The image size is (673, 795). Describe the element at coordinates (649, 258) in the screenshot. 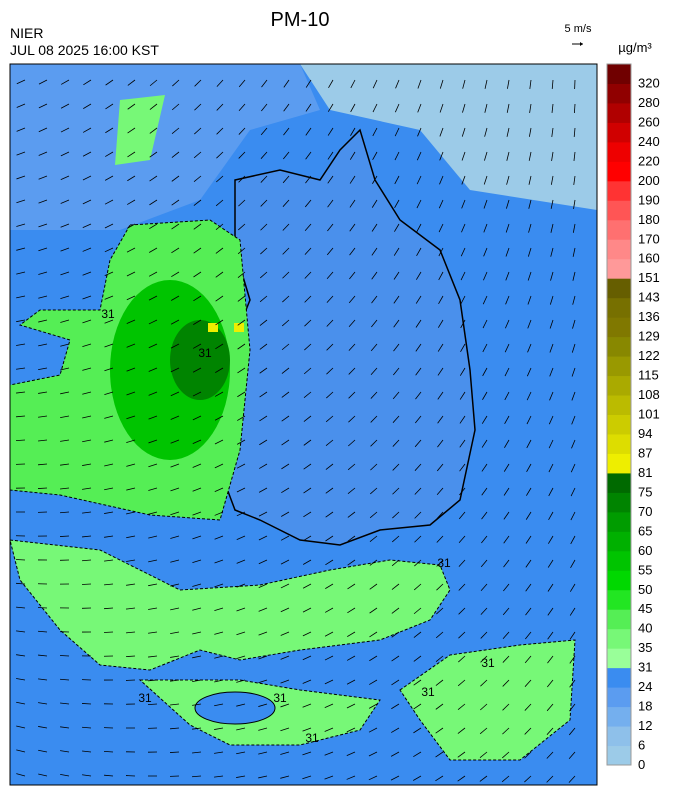

I see `colorbar-label: 160` at that location.